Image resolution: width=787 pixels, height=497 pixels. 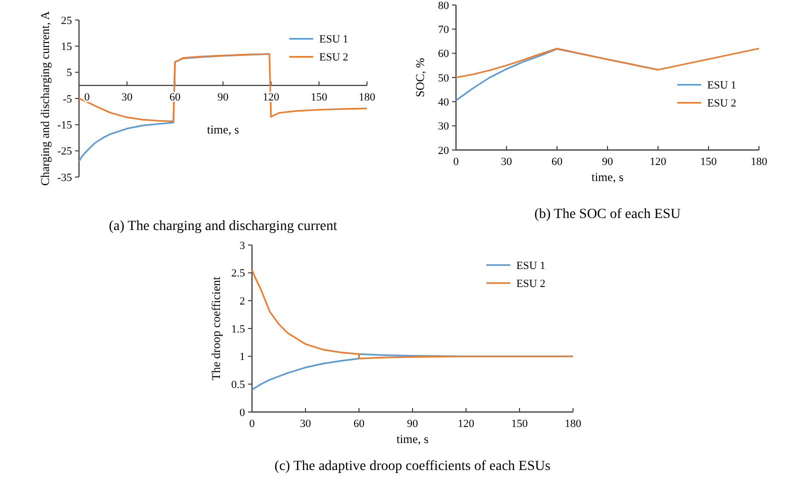 I want to click on y-axis-title: SOC, %, so click(x=420, y=78).